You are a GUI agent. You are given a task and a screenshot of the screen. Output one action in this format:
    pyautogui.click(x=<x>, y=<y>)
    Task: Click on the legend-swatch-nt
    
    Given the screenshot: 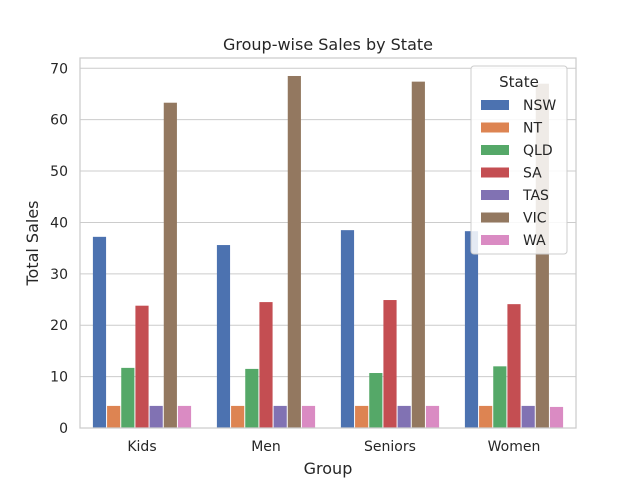 What is the action you would take?
    pyautogui.click(x=495, y=127)
    